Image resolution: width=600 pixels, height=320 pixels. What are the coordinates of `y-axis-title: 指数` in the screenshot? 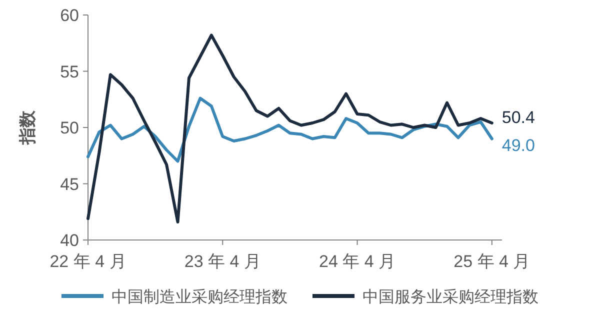 It's located at (27, 128).